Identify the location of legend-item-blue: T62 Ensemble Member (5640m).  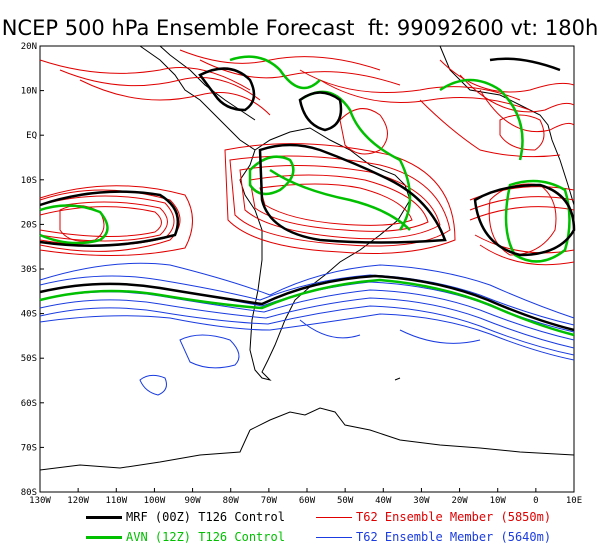
(433, 537).